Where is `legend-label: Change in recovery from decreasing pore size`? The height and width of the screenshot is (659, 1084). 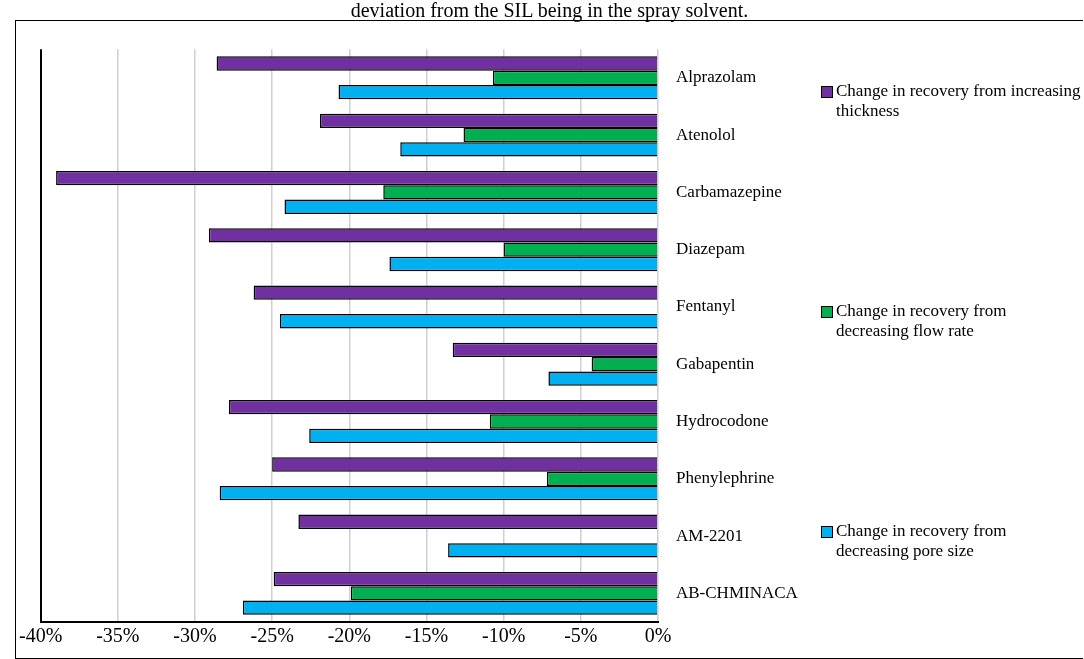 legend-label: Change in recovery from decreasing pore size is located at coordinates (922, 541).